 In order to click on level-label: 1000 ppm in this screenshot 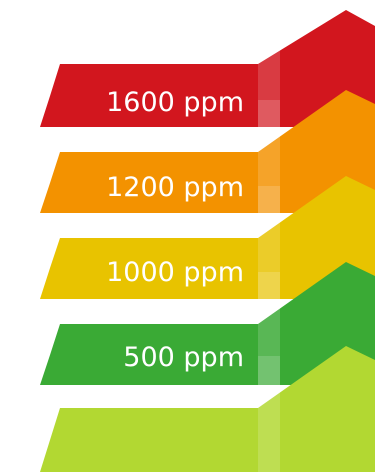, I will do `click(175, 272)`.